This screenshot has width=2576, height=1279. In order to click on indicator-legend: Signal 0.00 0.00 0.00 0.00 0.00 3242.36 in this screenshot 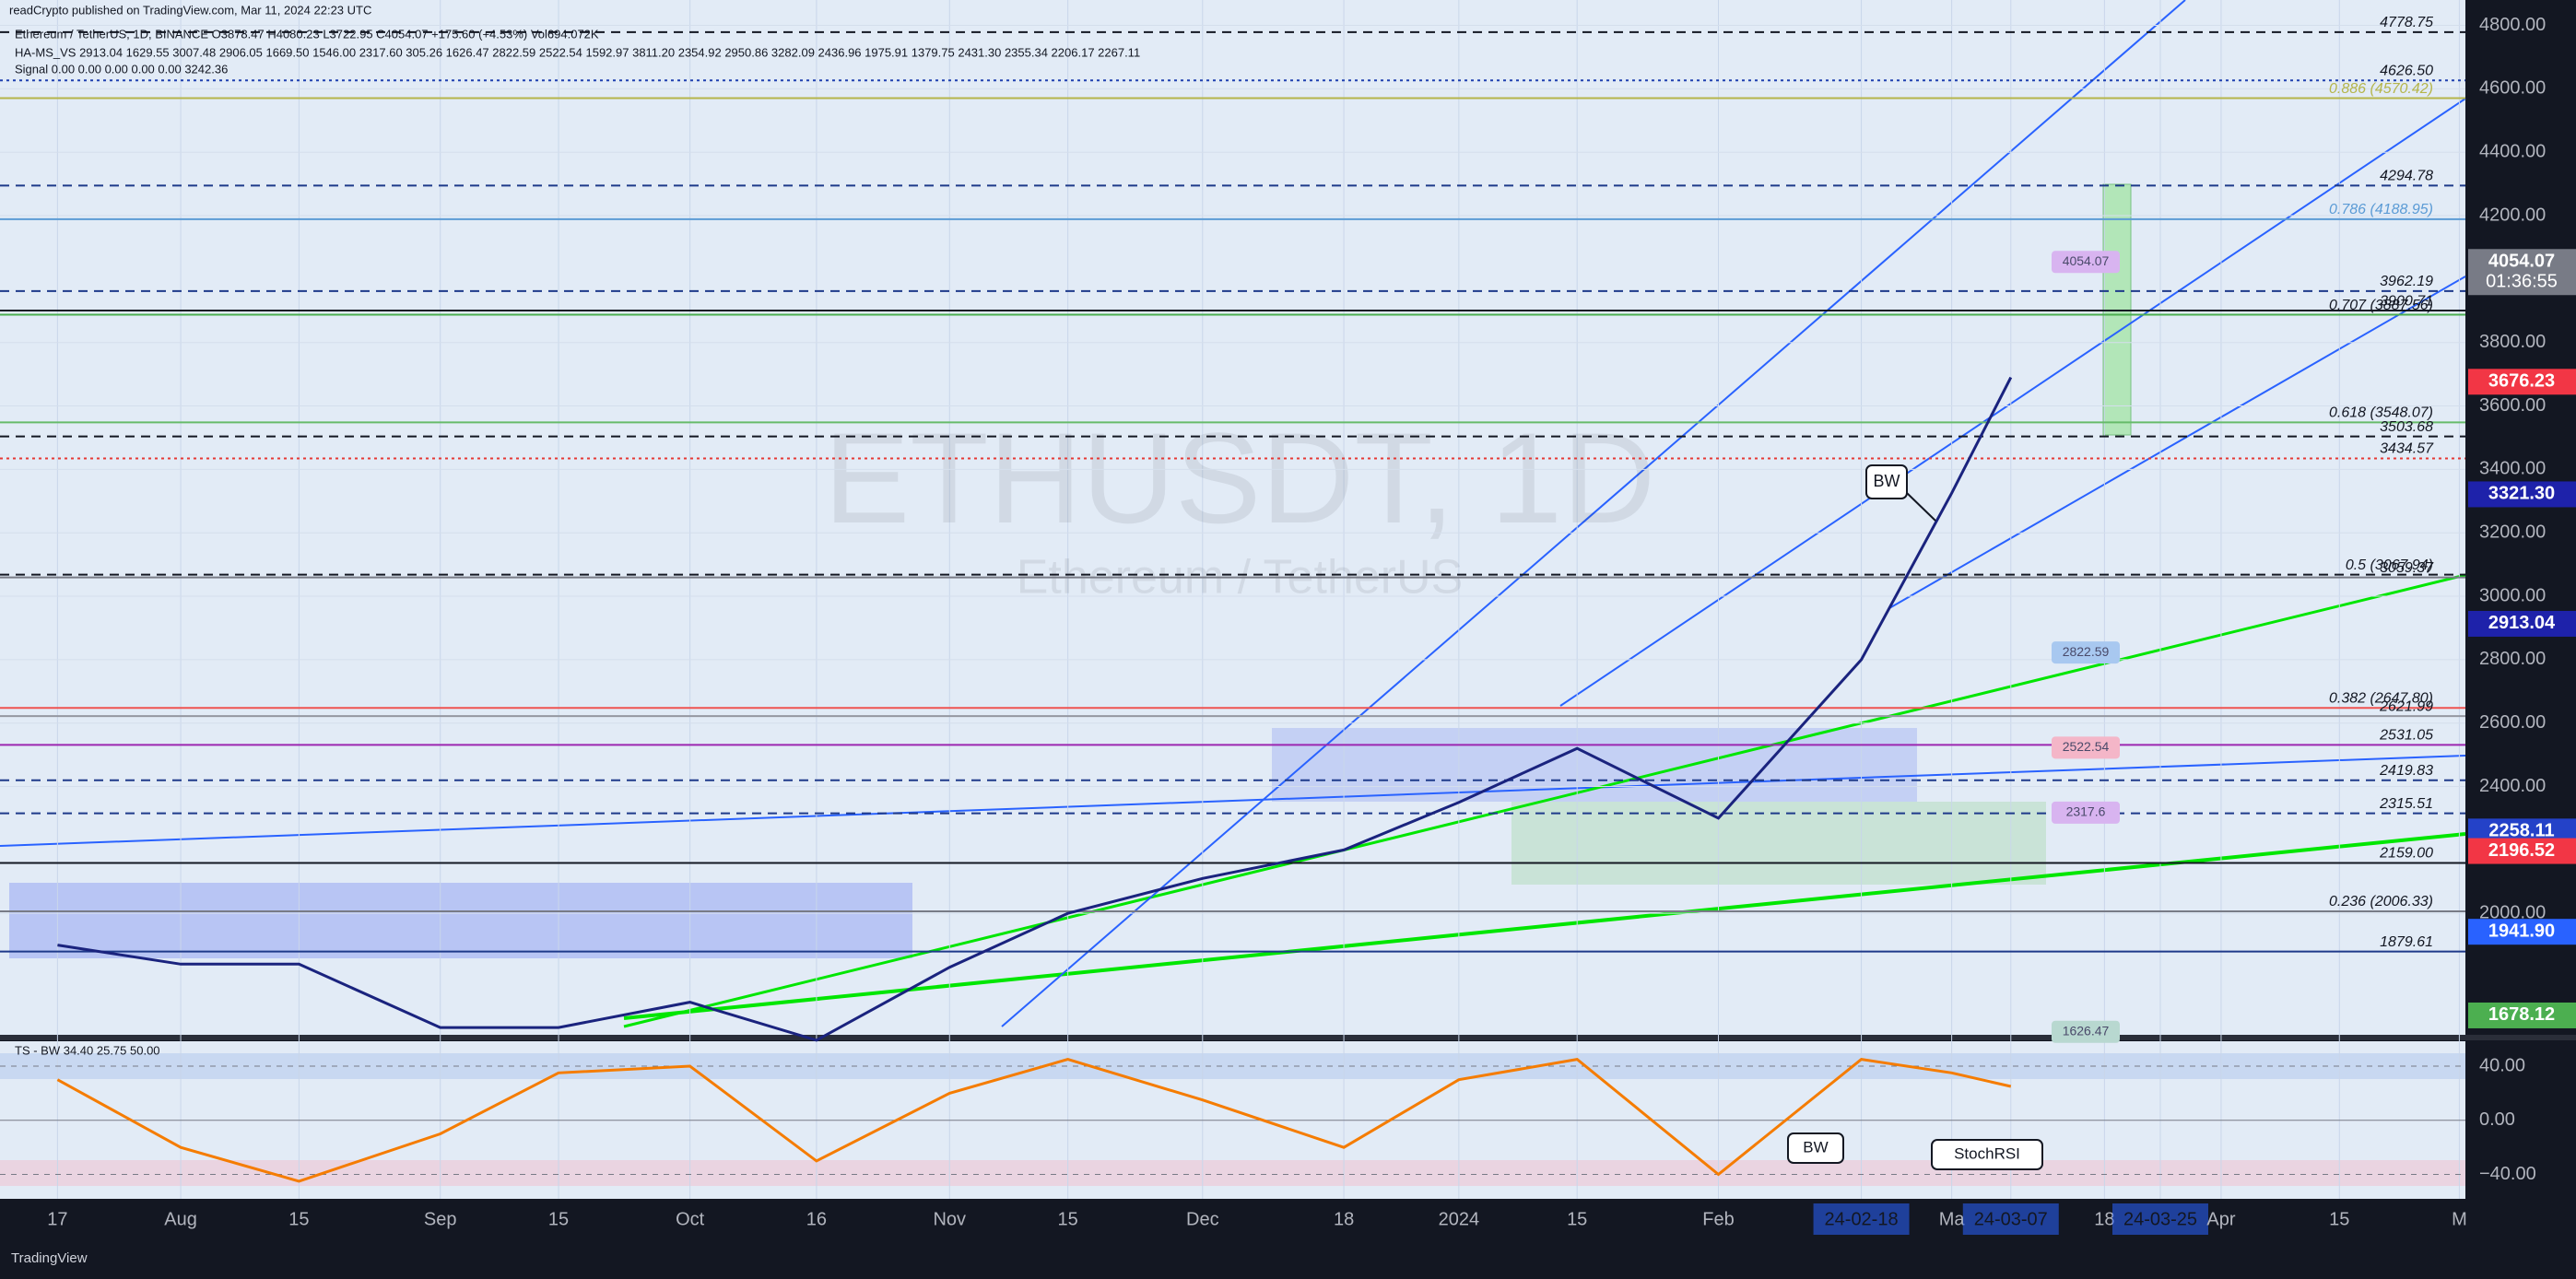, I will do `click(122, 69)`.